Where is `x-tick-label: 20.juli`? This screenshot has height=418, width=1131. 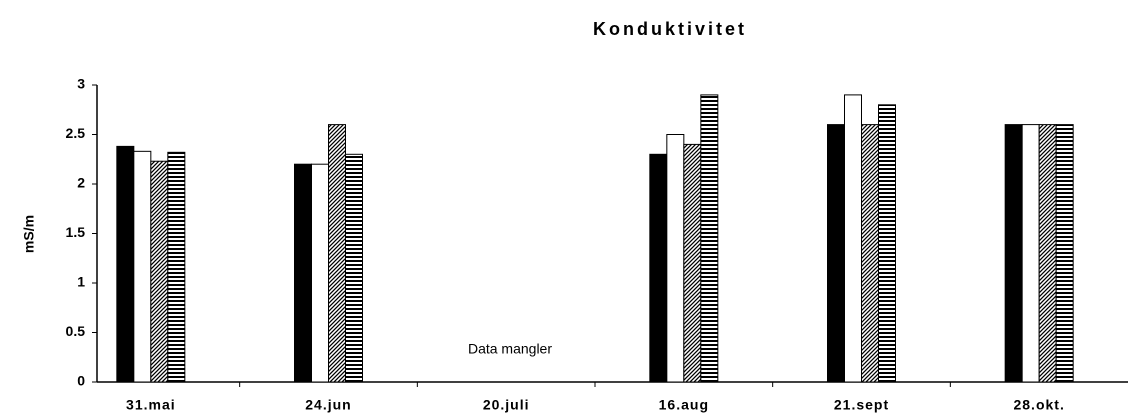 x-tick-label: 20.juli is located at coordinates (506, 405).